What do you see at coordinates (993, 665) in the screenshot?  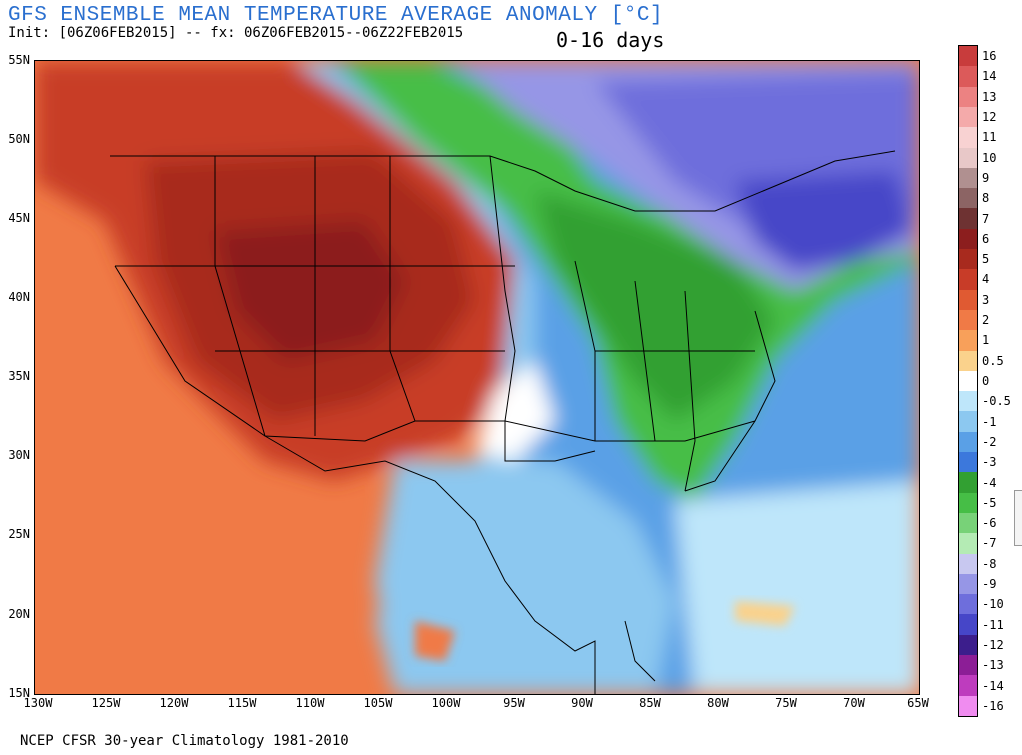 I see `colorbar-label: -13` at bounding box center [993, 665].